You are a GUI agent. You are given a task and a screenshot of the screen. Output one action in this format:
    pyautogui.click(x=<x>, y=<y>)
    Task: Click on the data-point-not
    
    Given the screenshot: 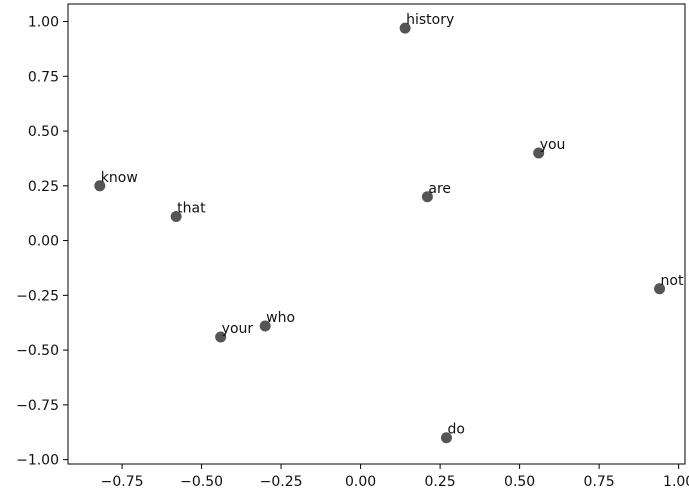 What is the action you would take?
    pyautogui.click(x=660, y=289)
    